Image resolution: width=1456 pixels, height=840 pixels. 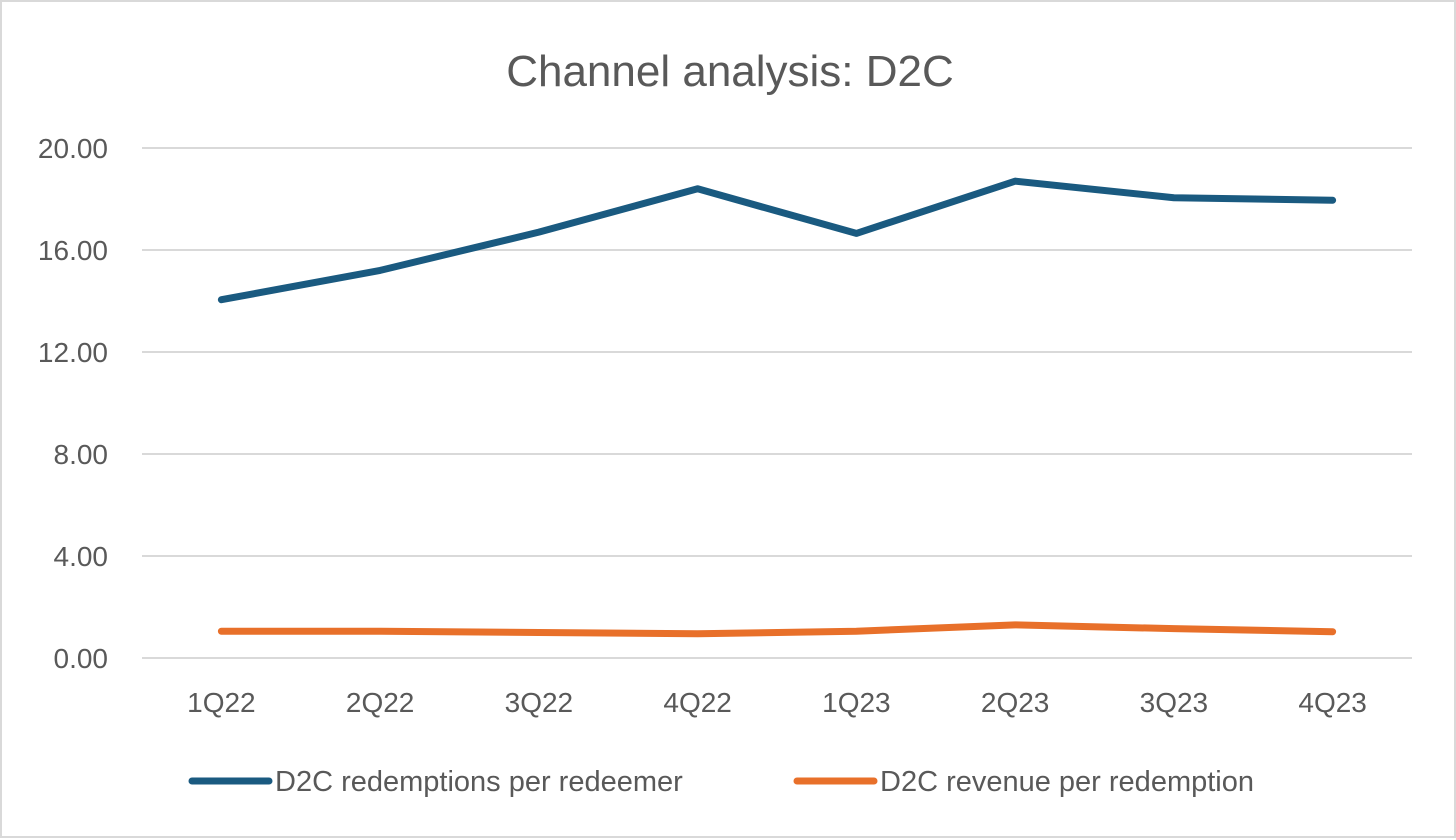 What do you see at coordinates (81, 556) in the screenshot?
I see `y-tick-label: 4.00` at bounding box center [81, 556].